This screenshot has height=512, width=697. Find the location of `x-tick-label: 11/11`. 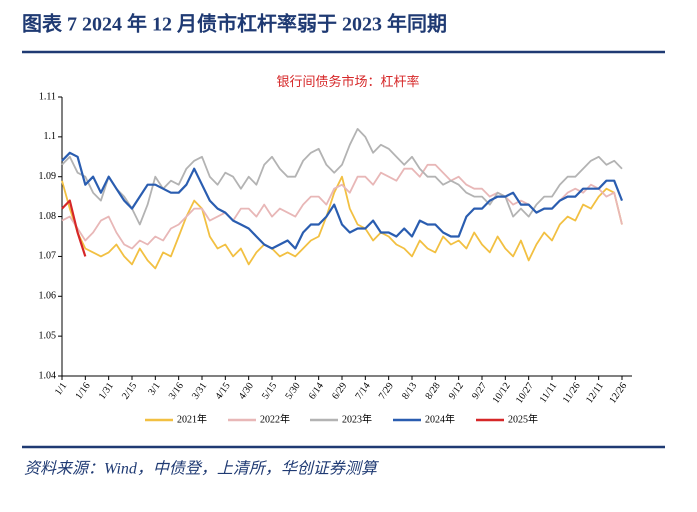

x-tick-label: 11/11 is located at coordinates (549, 393).